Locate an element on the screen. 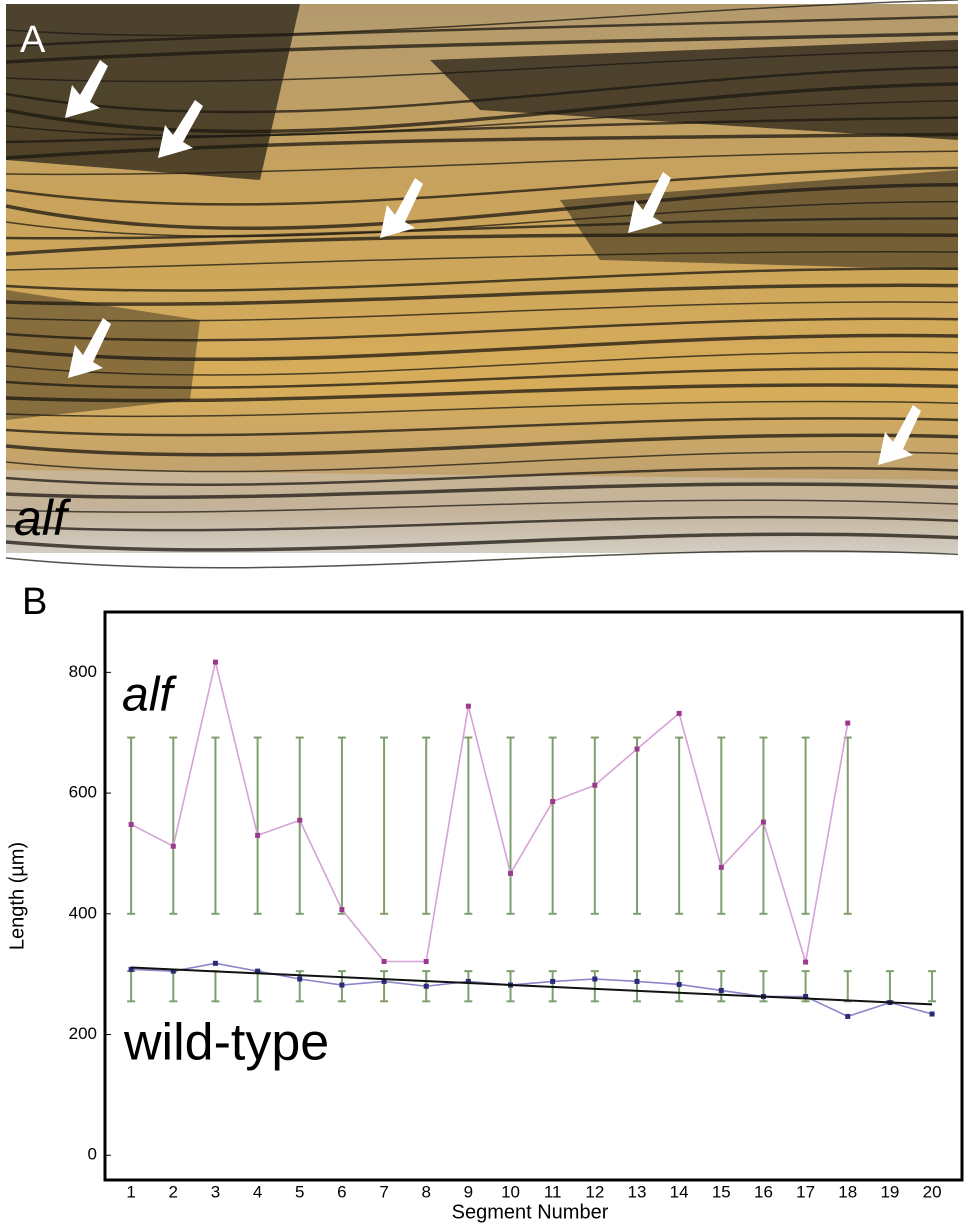 The width and height of the screenshot is (969, 1229). series-label: wild-type is located at coordinates (226, 1043).